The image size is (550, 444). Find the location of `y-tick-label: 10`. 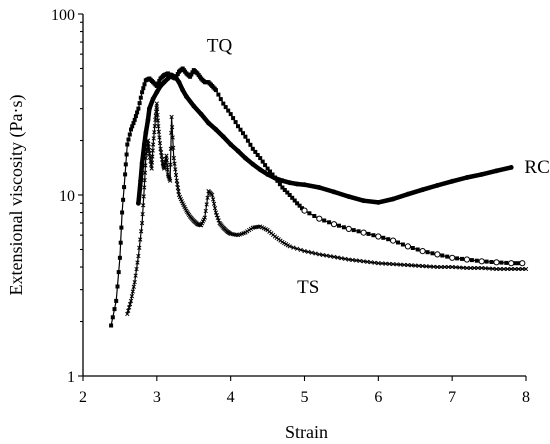

y-tick-label: 10 is located at coordinates (67, 196).